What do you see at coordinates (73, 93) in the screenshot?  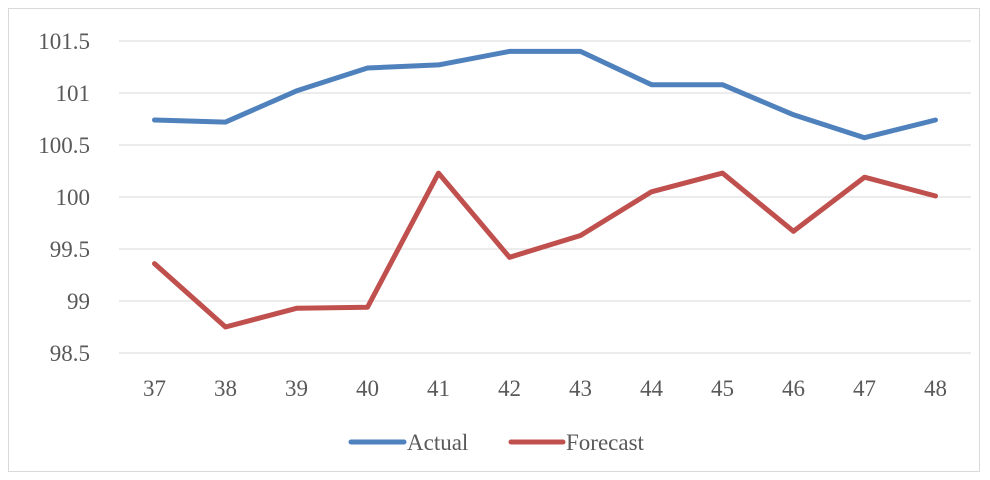 I see `y-tick-label: 101` at bounding box center [73, 93].